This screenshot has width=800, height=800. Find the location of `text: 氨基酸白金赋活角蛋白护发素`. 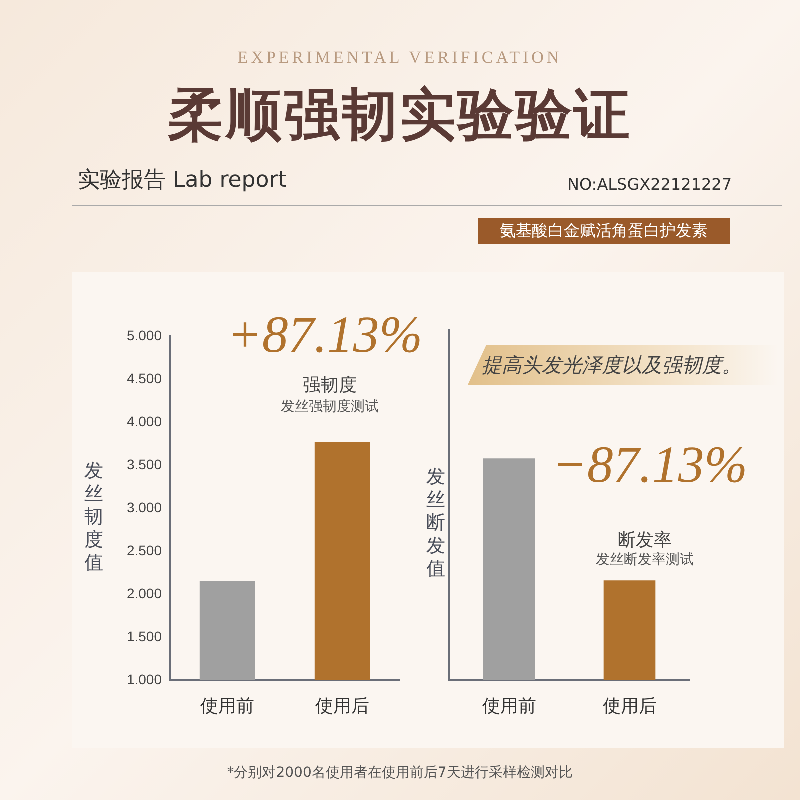

text: 氨基酸白金赋活角蛋白护发素 is located at coordinates (604, 231).